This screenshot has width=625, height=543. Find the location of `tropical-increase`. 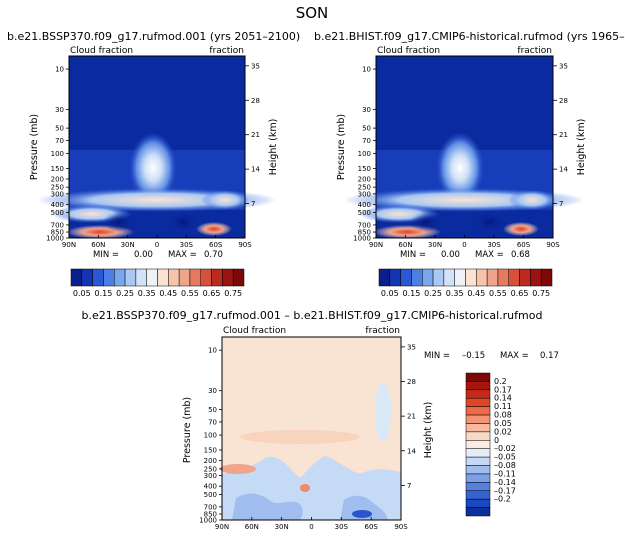

tropical-increase is located at coordinates (300, 437).